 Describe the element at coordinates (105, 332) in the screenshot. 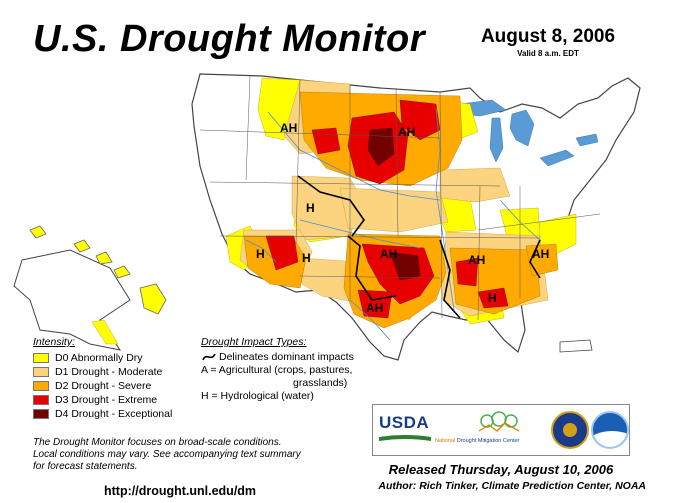

I see `alaska-d0` at that location.